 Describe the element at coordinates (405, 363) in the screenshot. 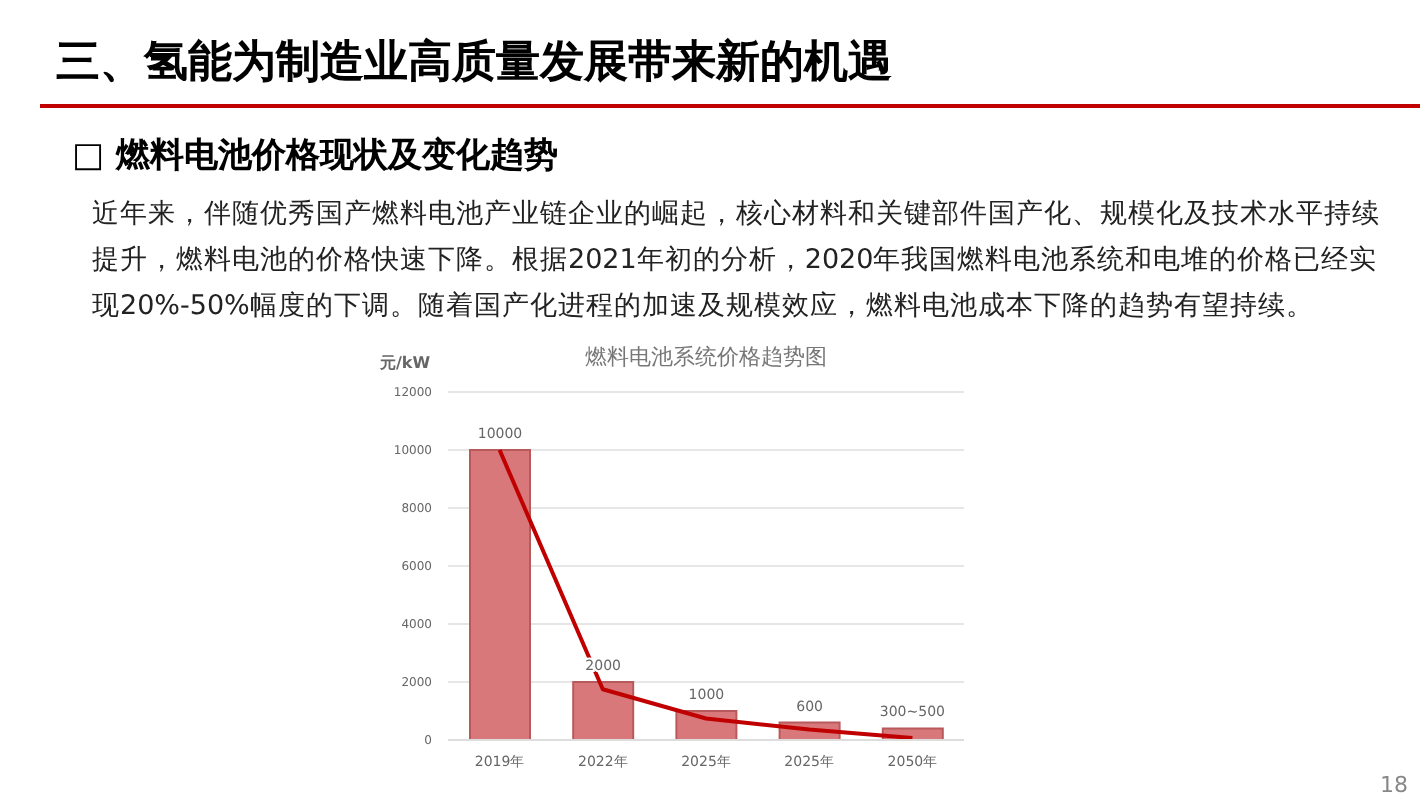

I see `y-axis-title: 元/kW` at that location.